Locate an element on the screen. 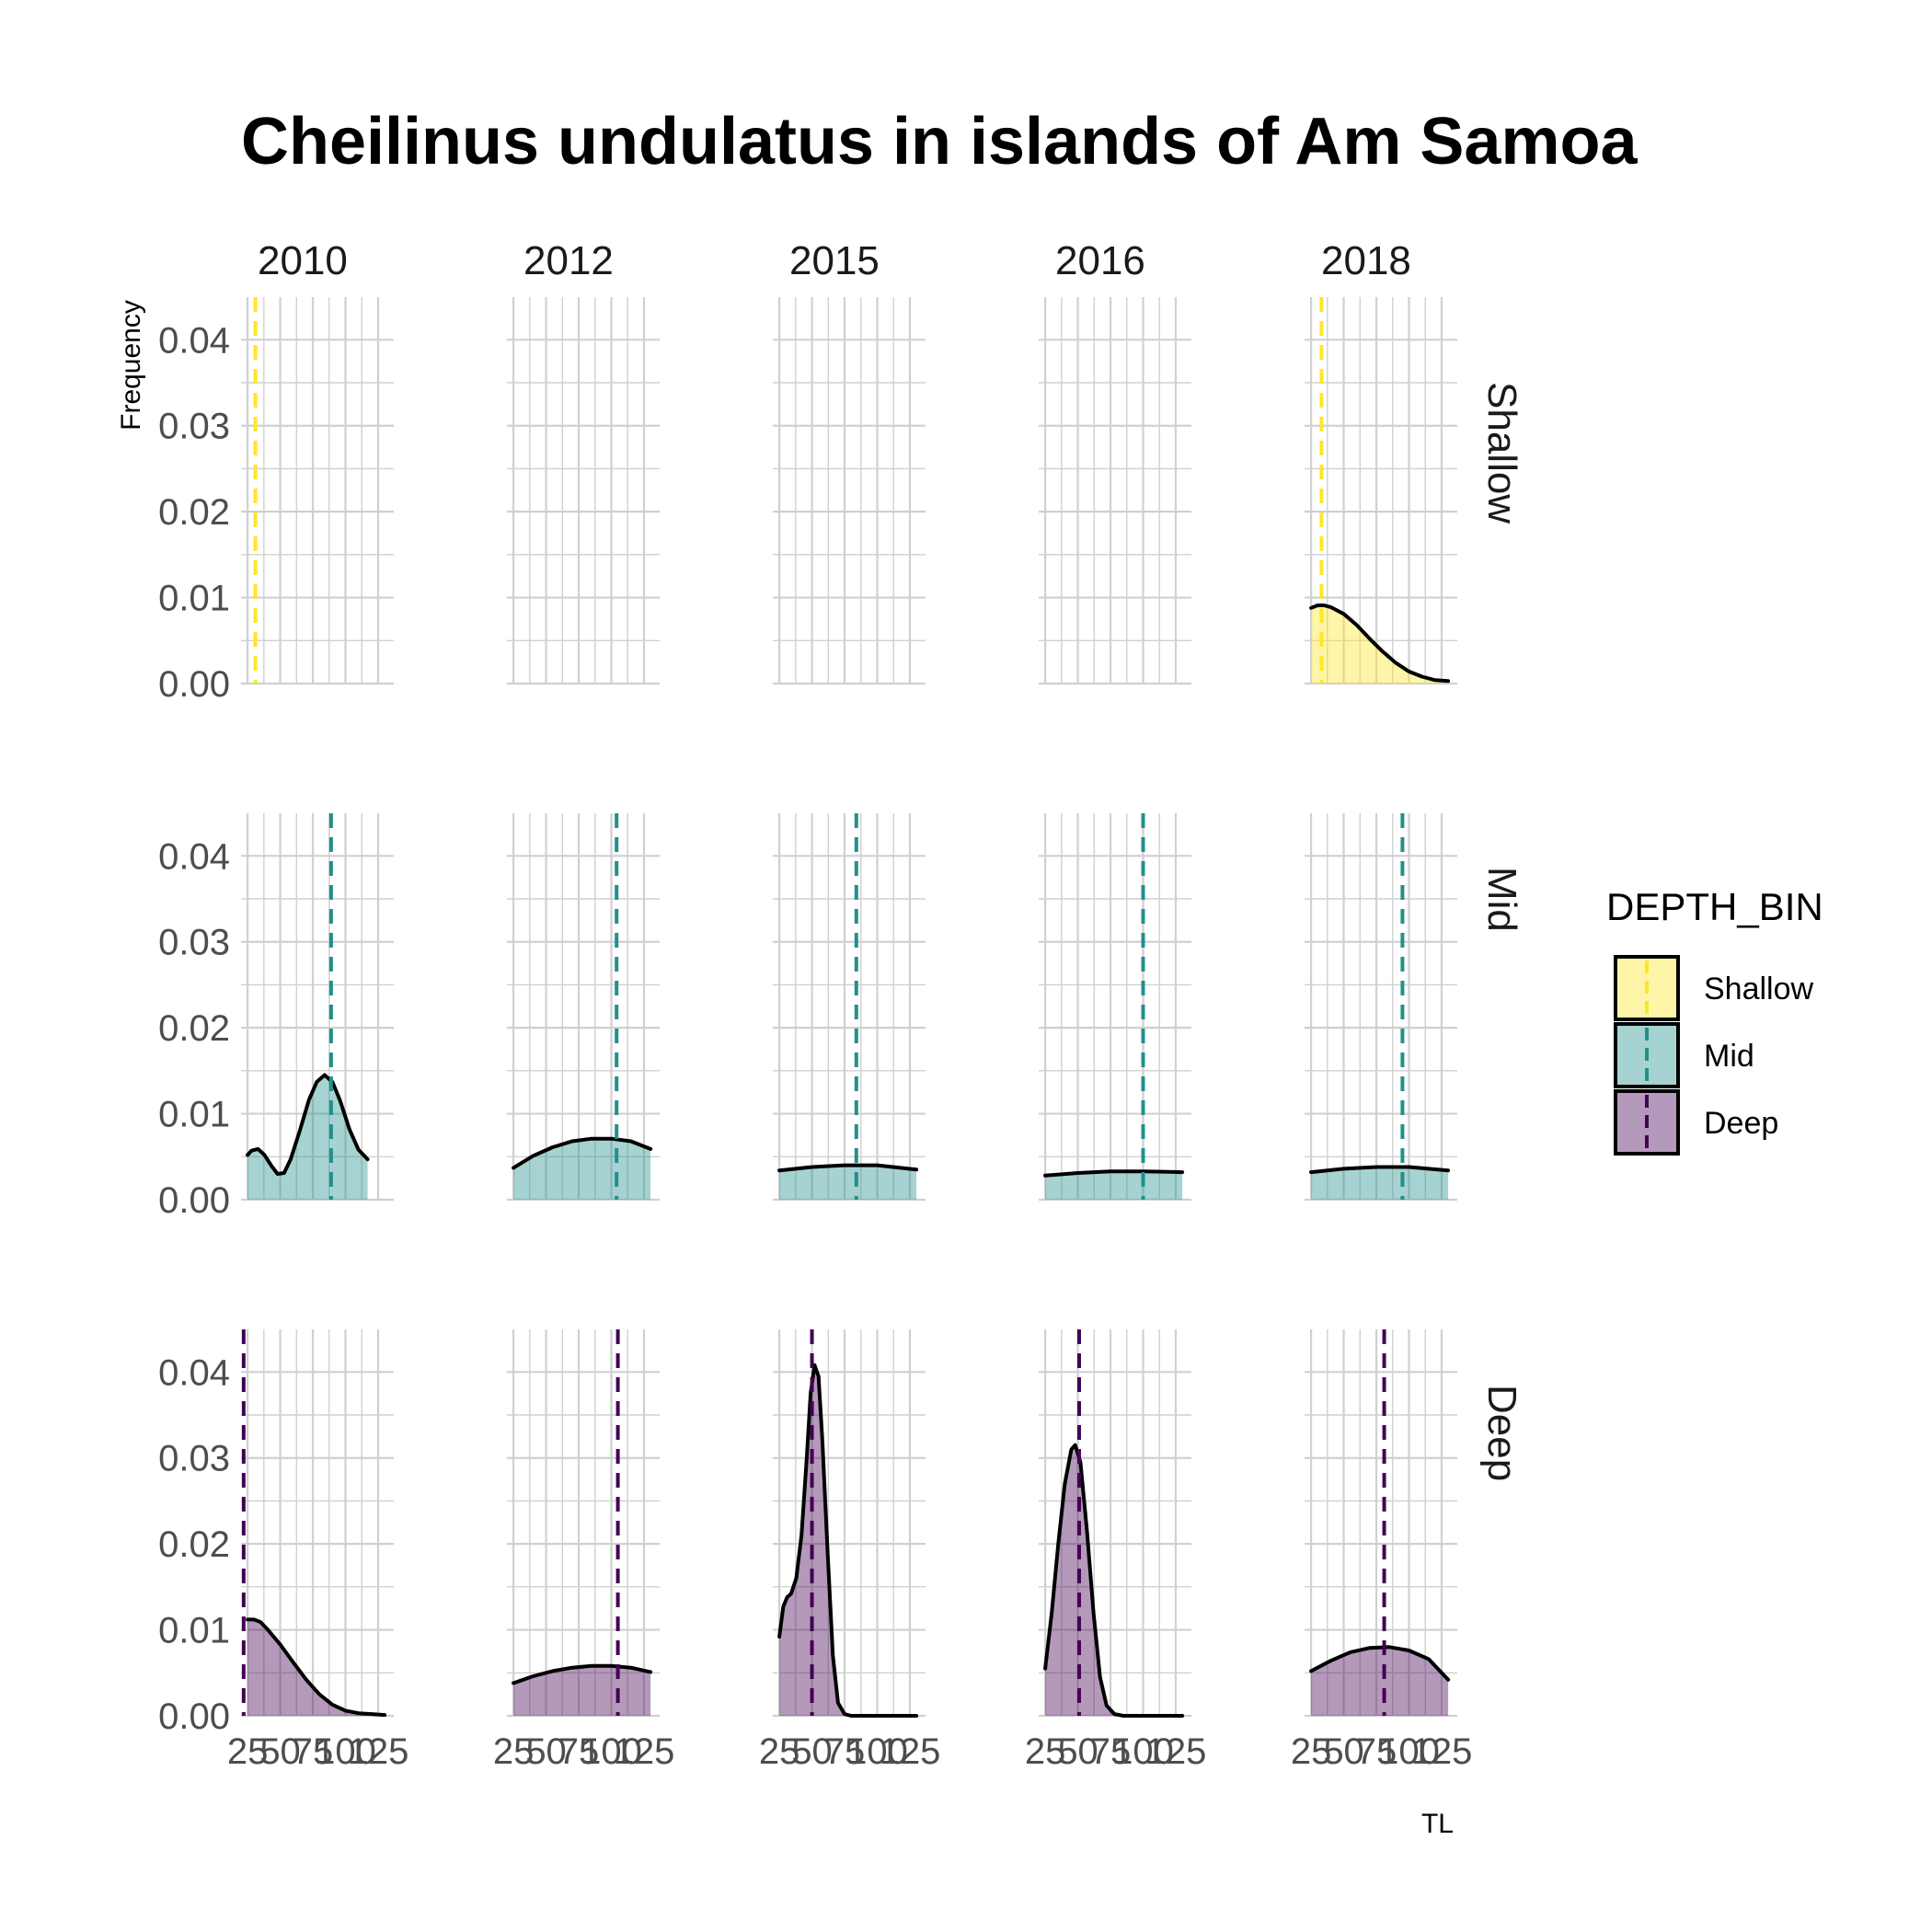  facet-strip-2015: 2015 is located at coordinates (834, 260).